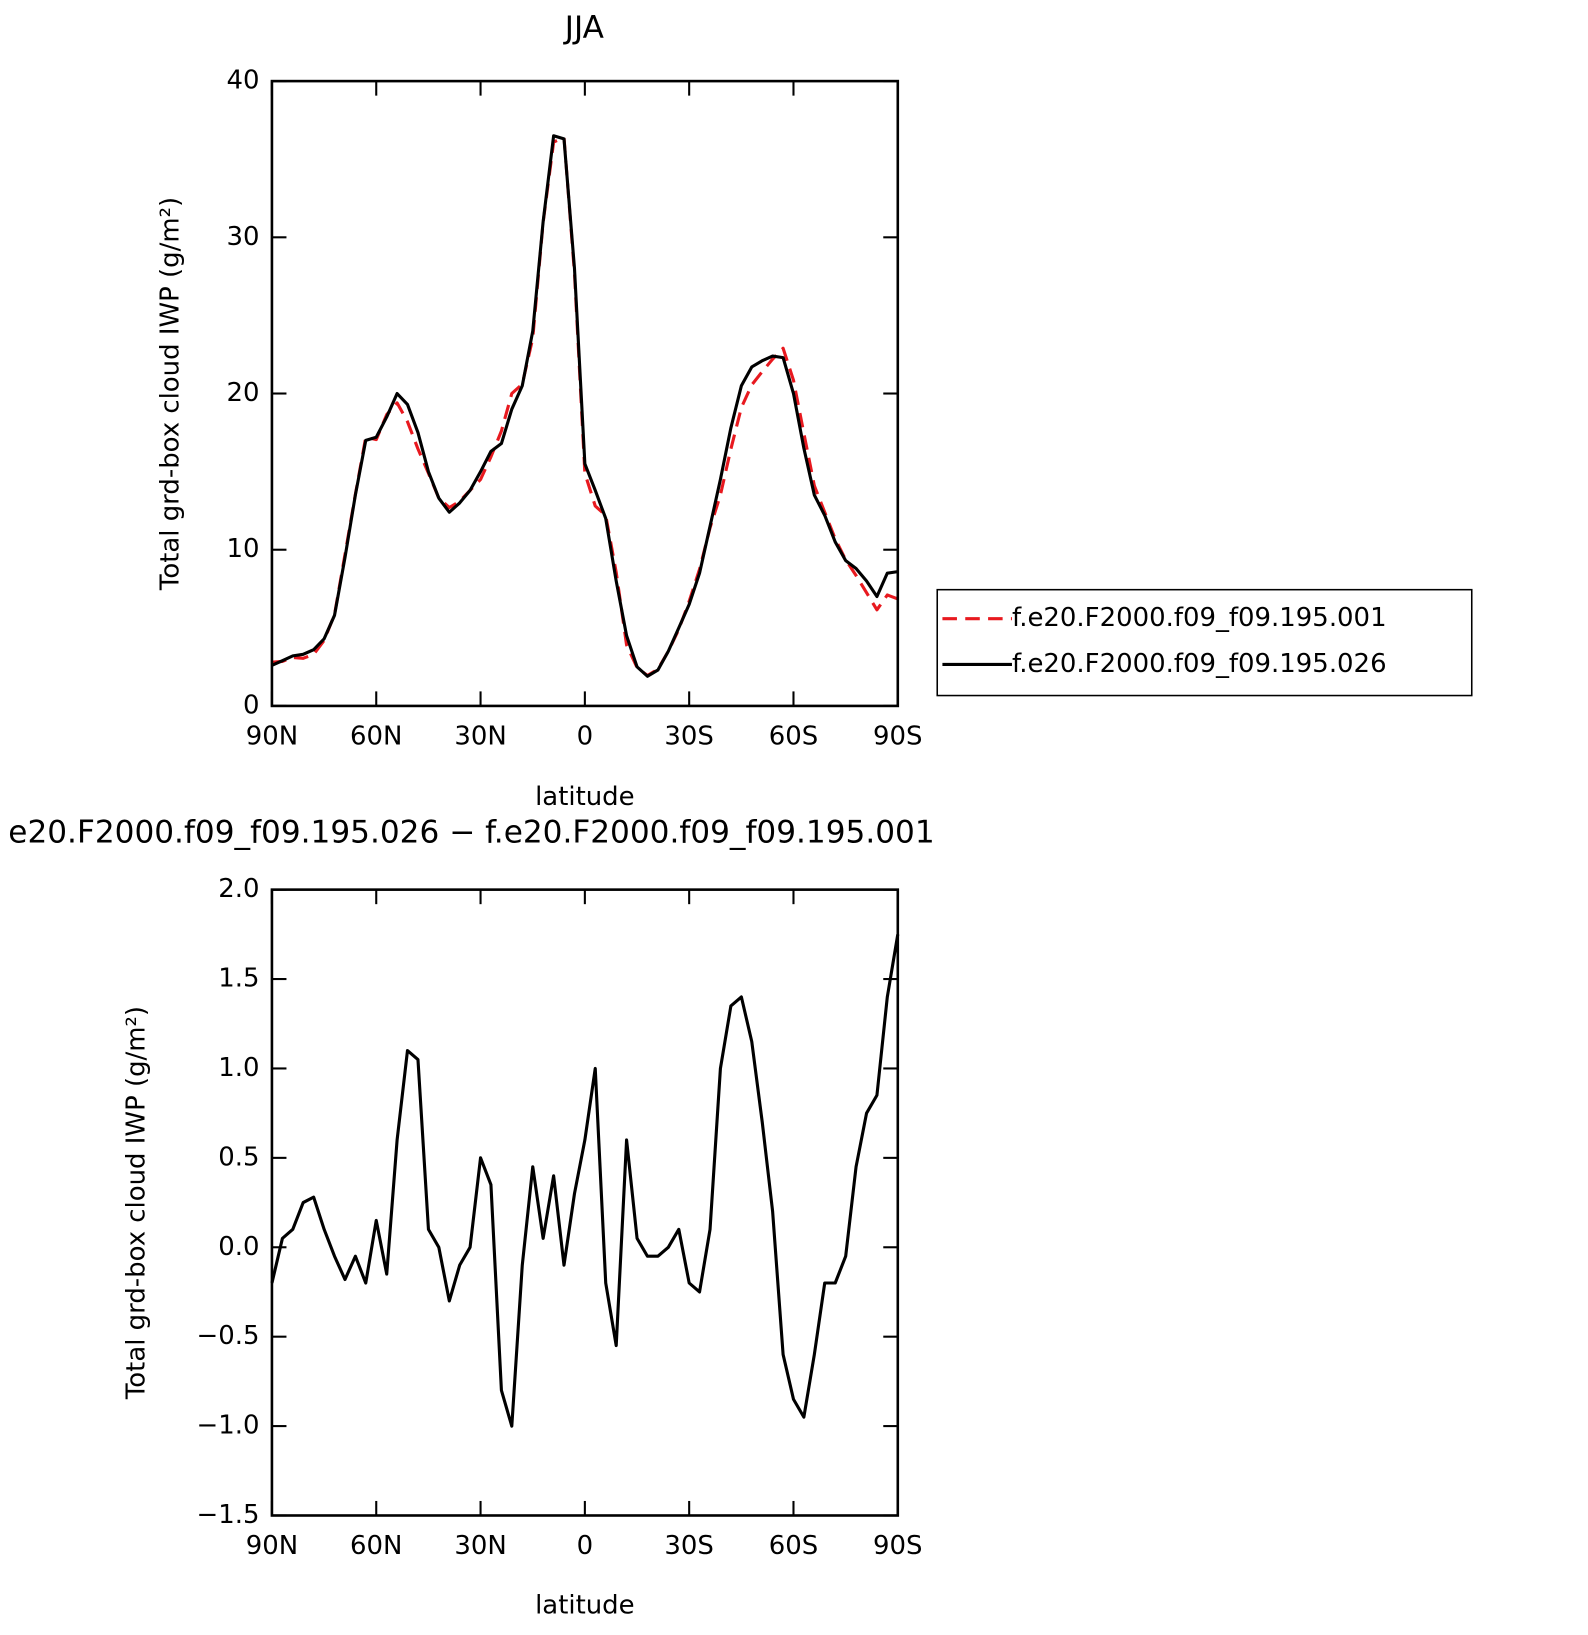  I want to click on y-tick-label: −0.5, so click(227, 1336).